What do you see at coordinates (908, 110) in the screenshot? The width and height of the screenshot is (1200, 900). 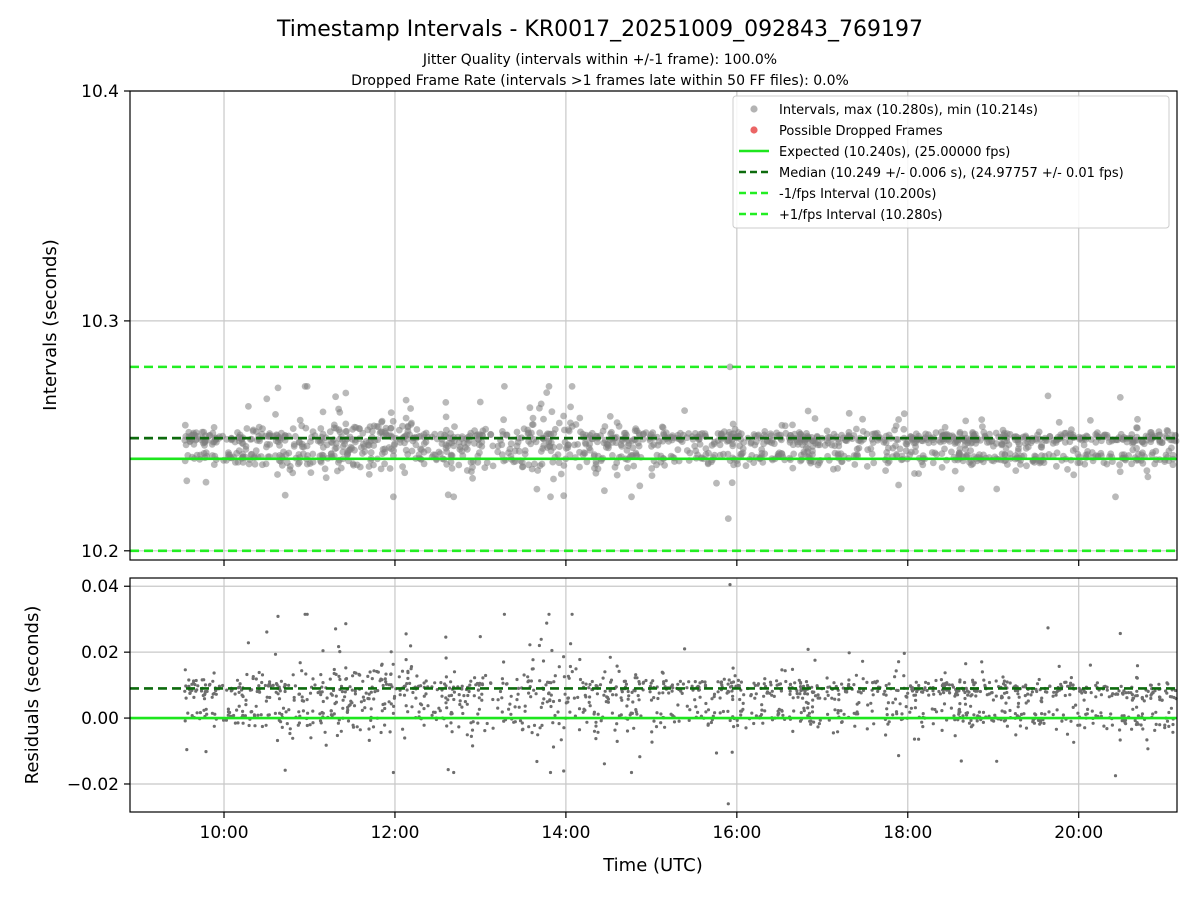 I see `legend-intervals-label: Intervals, max (10.280s), min (10.214s)` at bounding box center [908, 110].